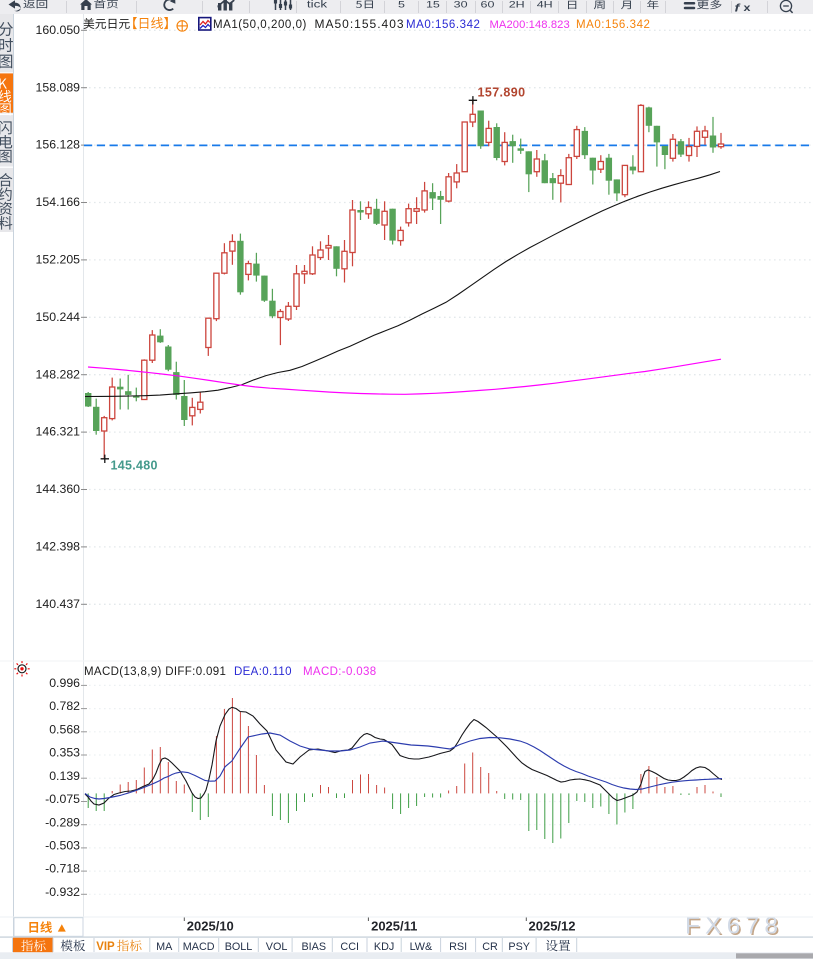 This screenshot has width=813, height=959. I want to click on svg-text: 140.437, so click(58, 604).